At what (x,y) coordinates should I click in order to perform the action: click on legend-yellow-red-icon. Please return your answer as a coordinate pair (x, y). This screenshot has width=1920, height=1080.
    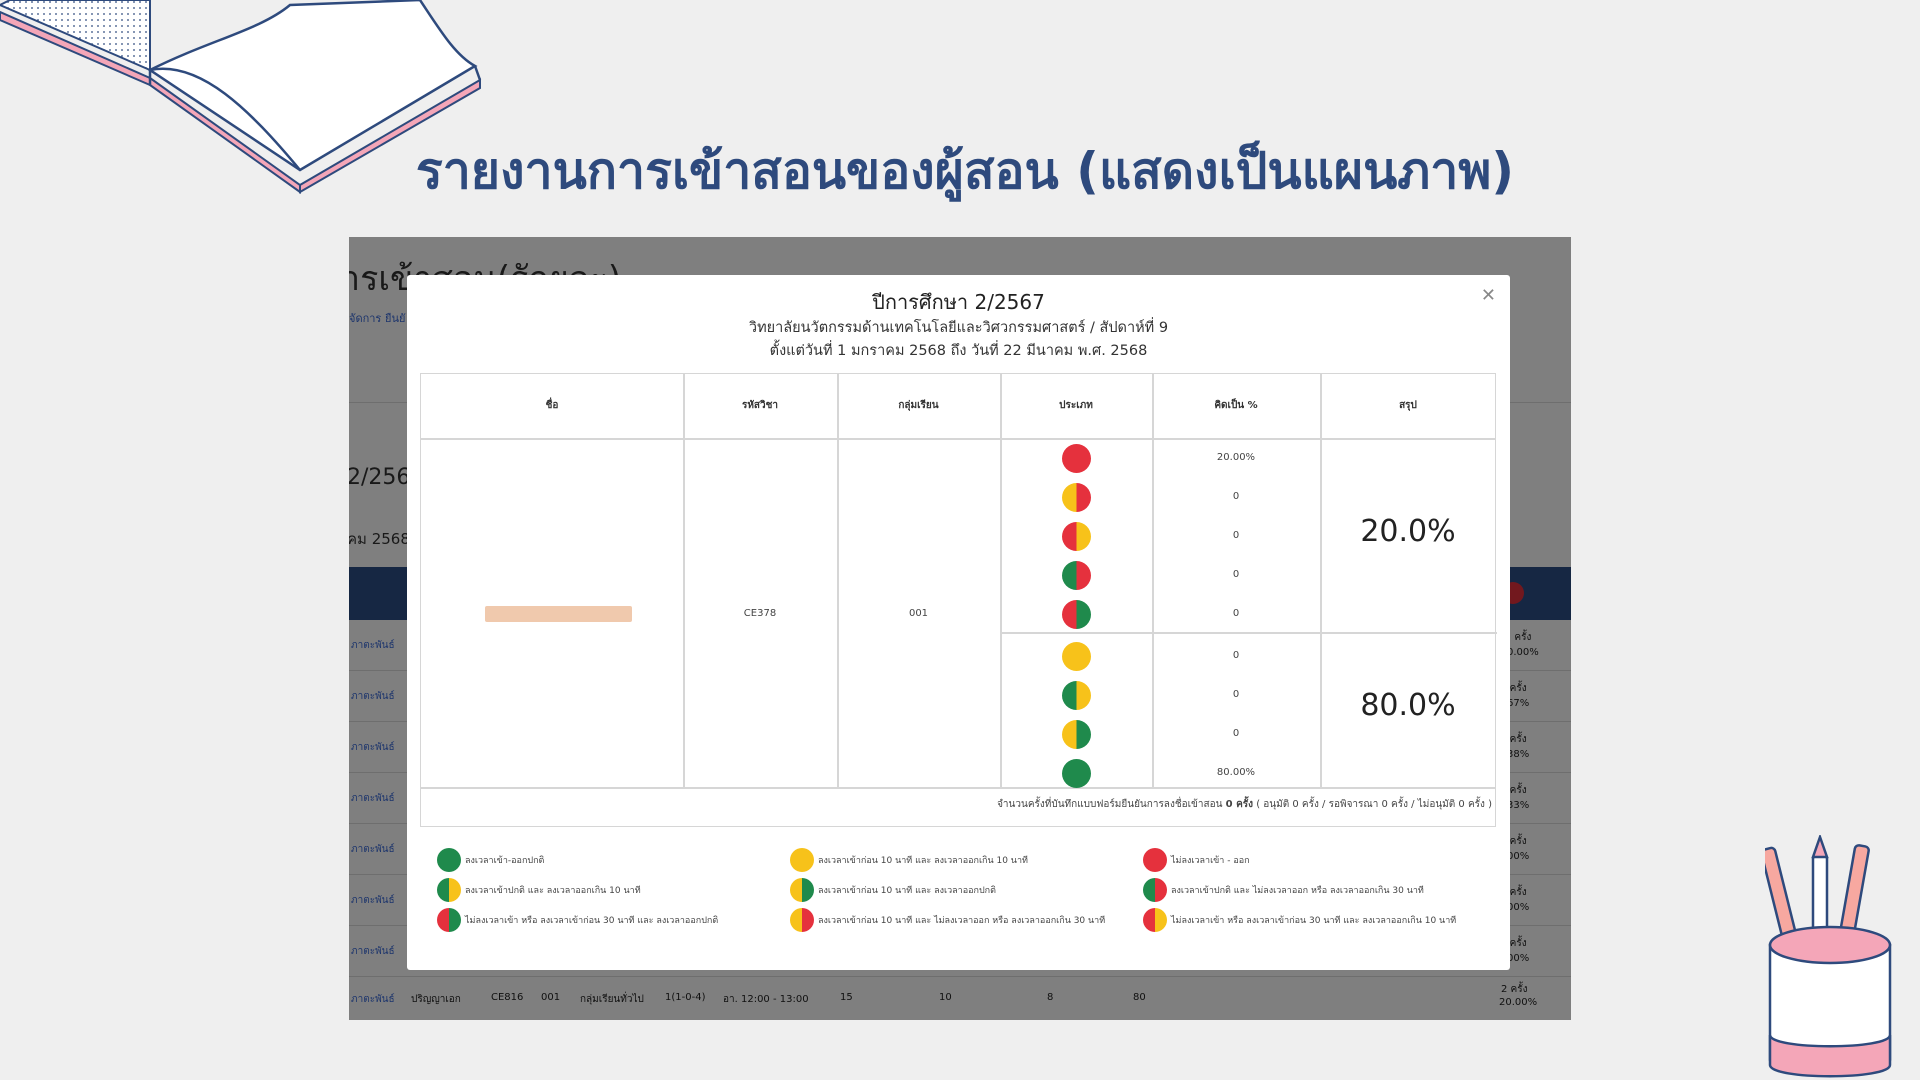
    Looking at the image, I should click on (802, 920).